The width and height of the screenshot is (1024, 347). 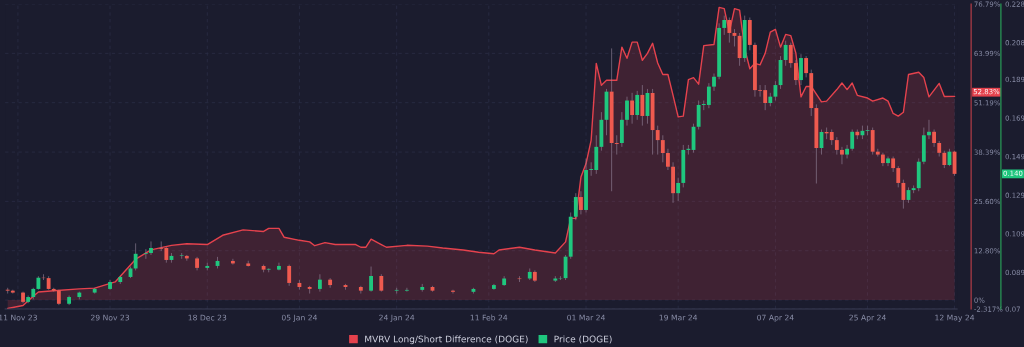 I want to click on legend-label: MVRV Long/Short Difference (DOGE), so click(x=446, y=340).